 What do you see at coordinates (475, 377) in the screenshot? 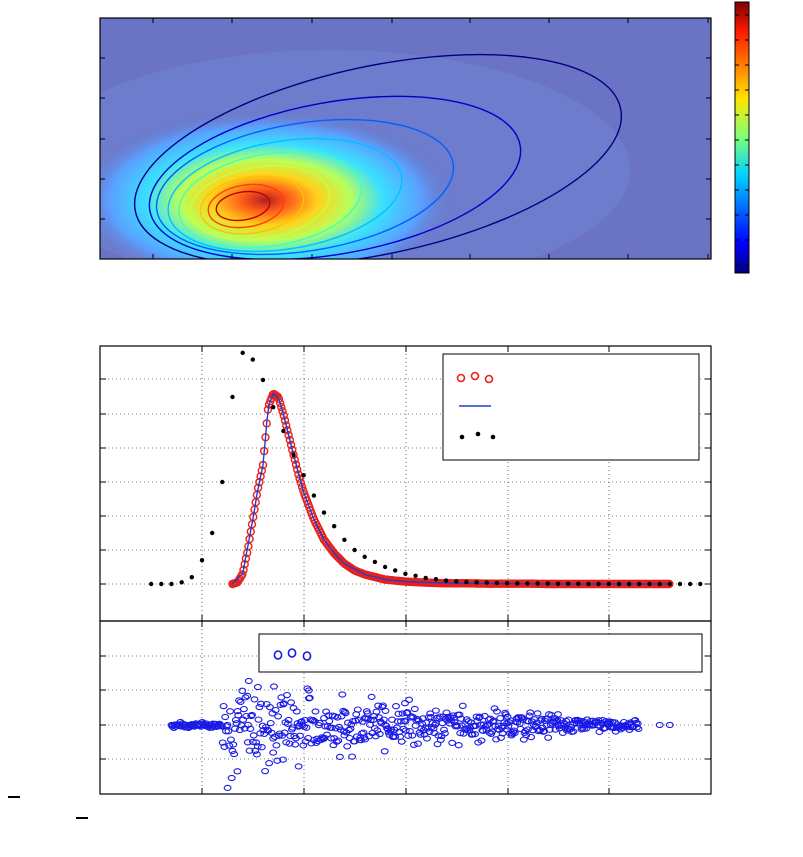
I see `legend-entry-red-circles` at bounding box center [475, 377].